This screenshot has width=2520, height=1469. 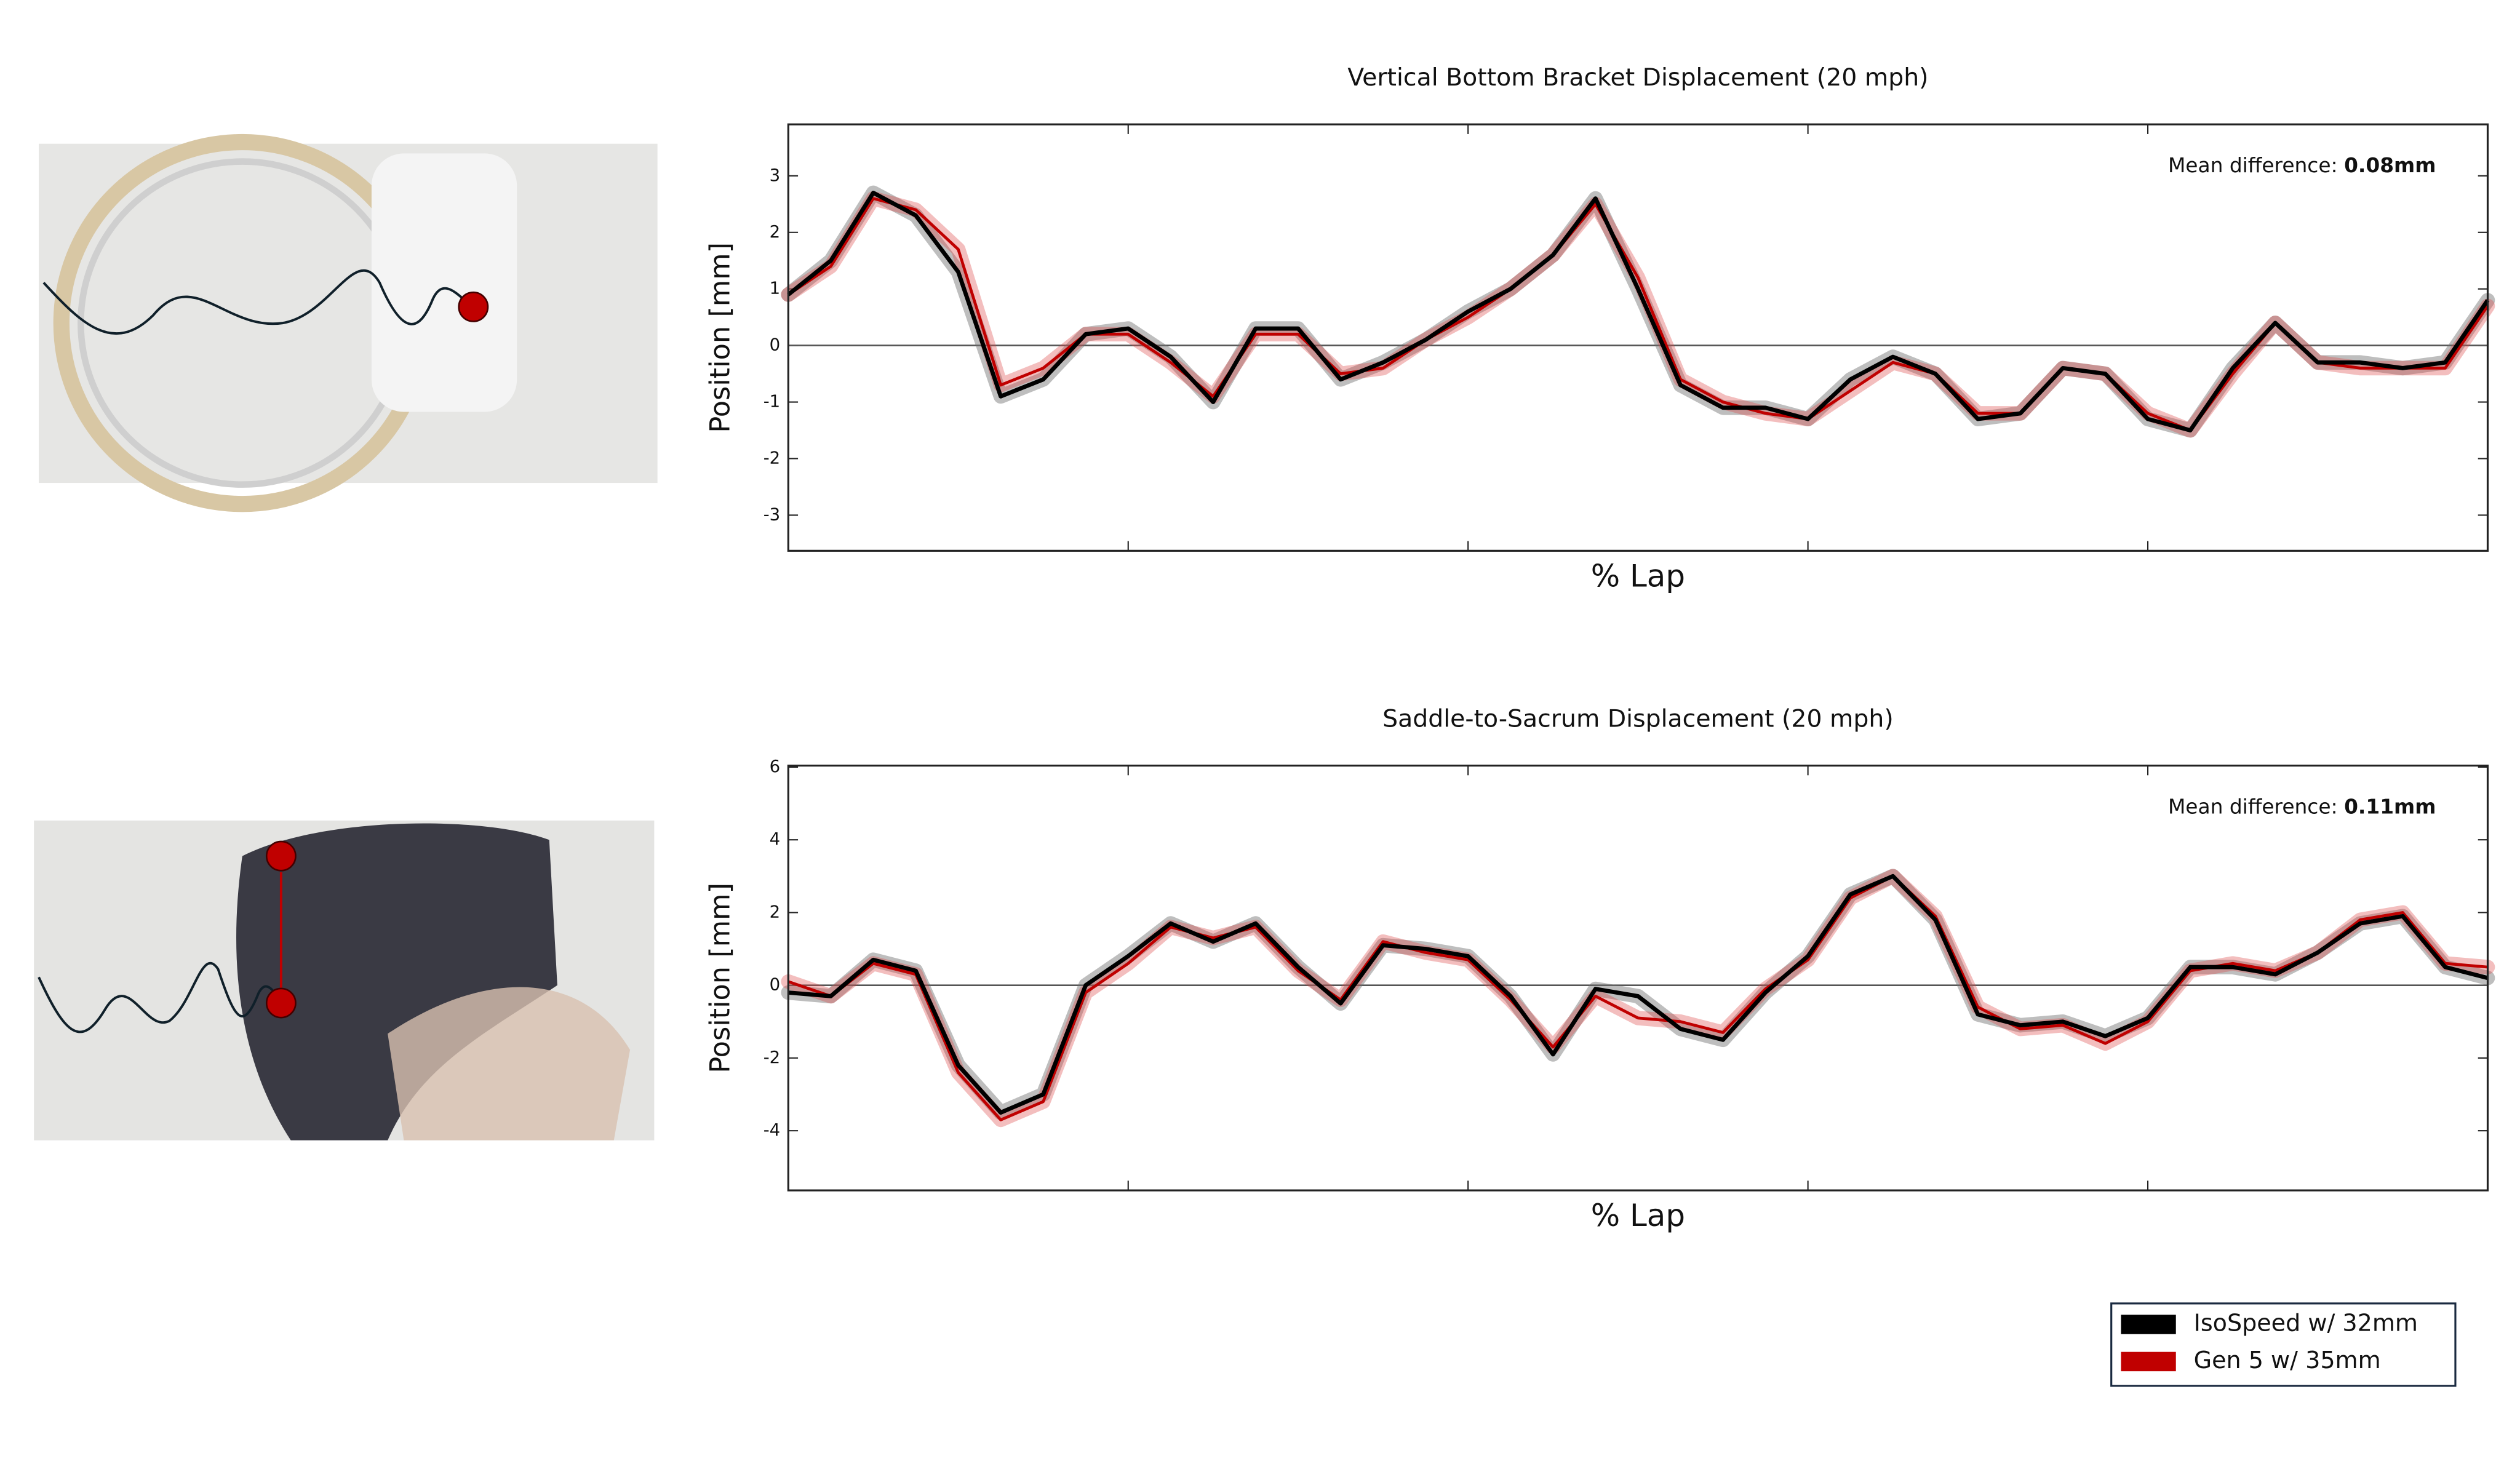 I want to click on shorts, so click(x=396, y=982).